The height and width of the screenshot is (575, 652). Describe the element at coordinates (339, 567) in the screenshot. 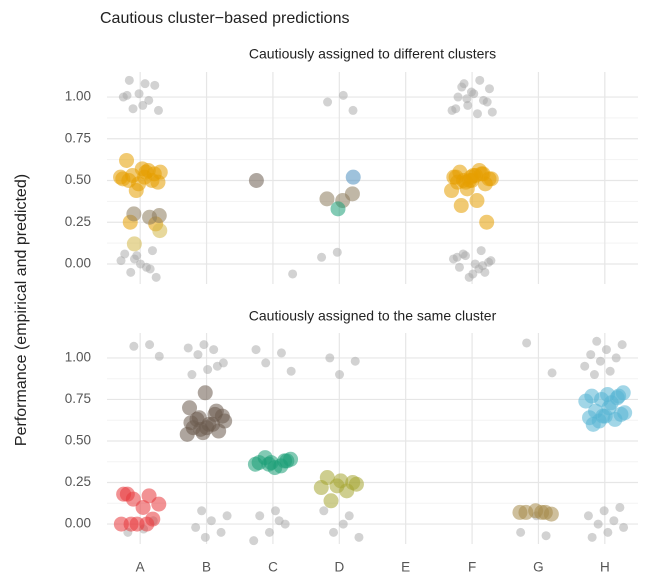

I see `x-tick-label: D` at that location.